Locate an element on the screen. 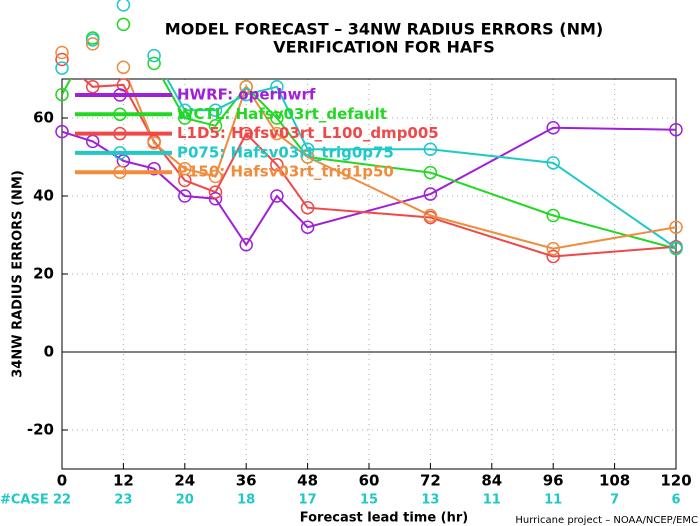 This screenshot has width=700, height=526. y-tick-label: 40 is located at coordinates (43, 196).